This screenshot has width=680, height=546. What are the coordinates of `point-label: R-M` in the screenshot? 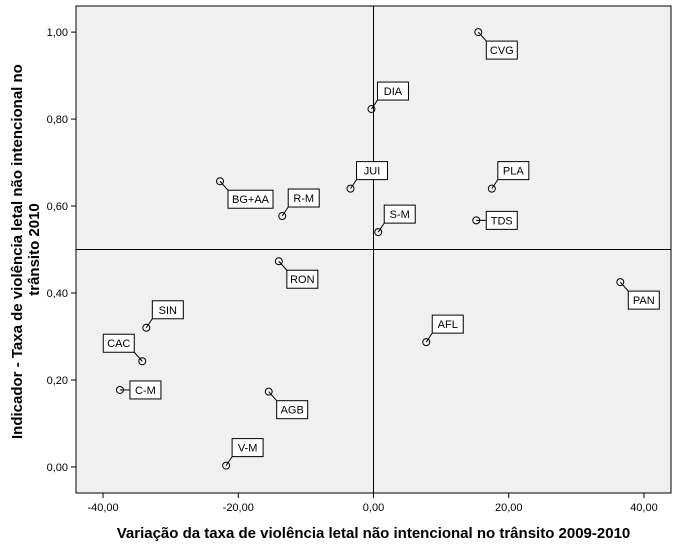 It's located at (303, 199).